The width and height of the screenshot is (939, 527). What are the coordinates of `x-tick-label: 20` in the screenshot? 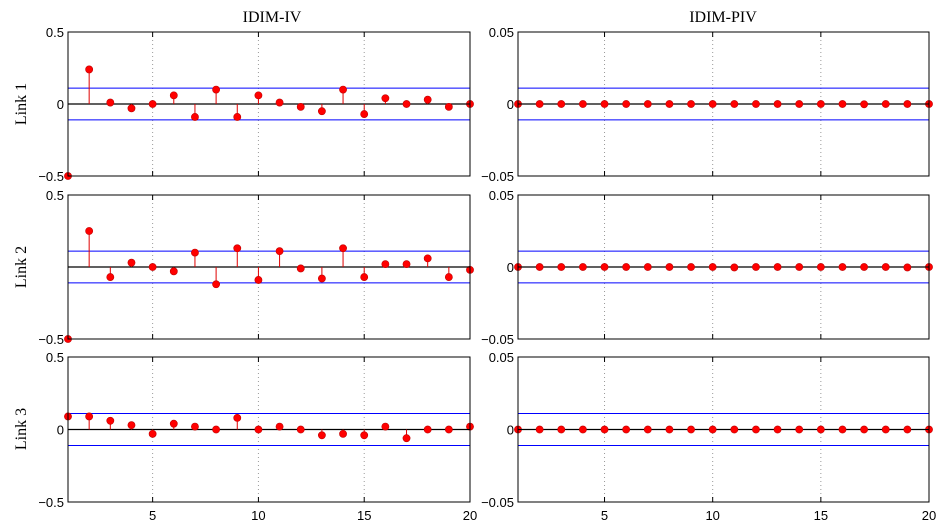 It's located at (470, 515).